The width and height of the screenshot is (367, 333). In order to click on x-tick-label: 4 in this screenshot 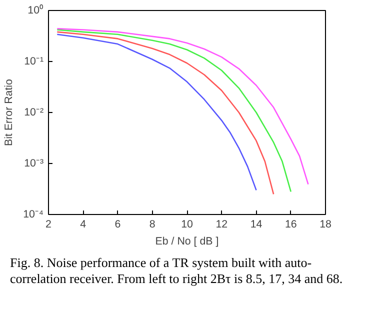, I will do `click(83, 224)`.